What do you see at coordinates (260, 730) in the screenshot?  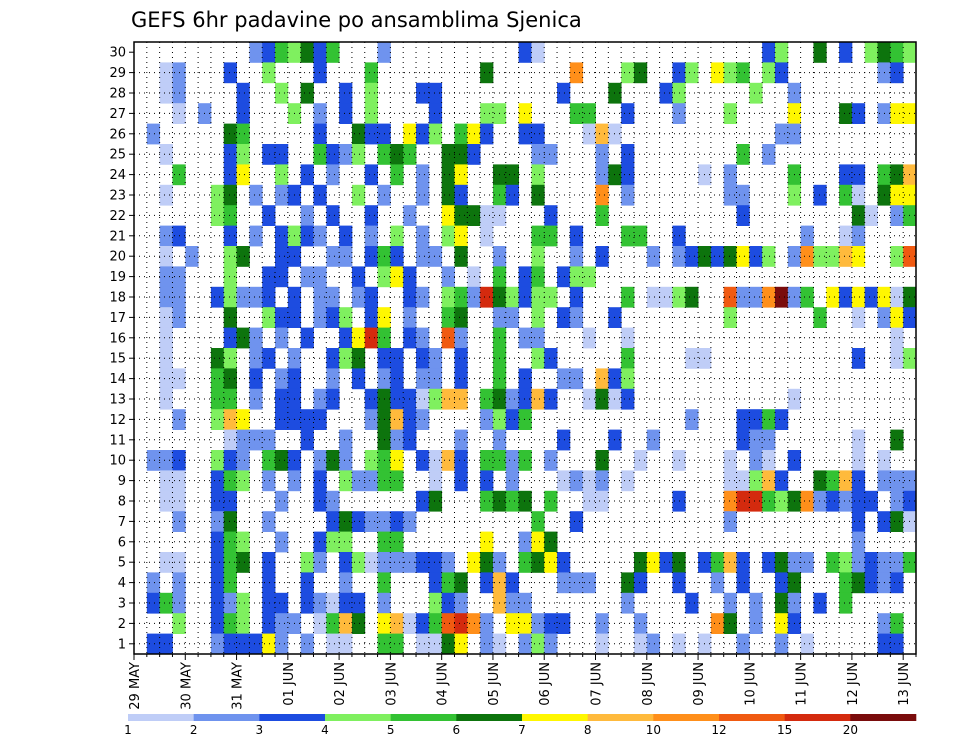 I see `colorbar-label: 3` at bounding box center [260, 730].